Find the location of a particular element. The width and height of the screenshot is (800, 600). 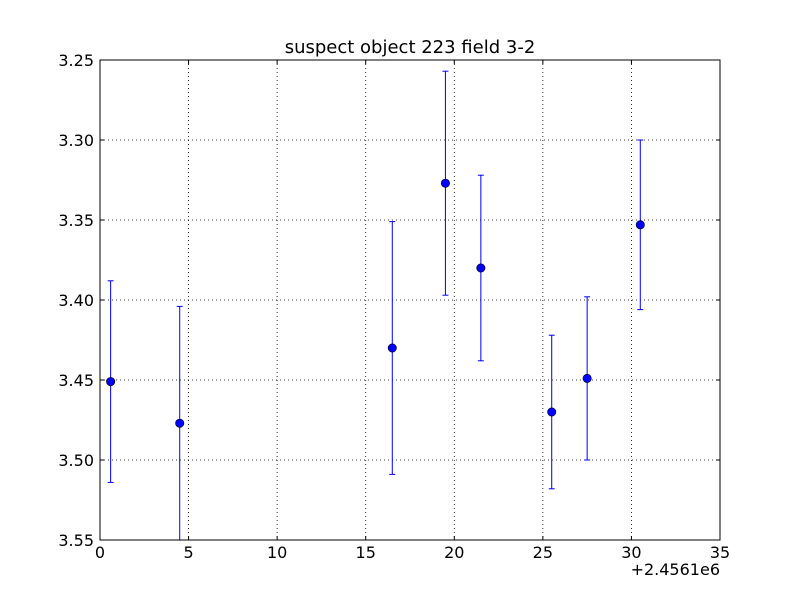

x-tick-label: 25 is located at coordinates (543, 552).